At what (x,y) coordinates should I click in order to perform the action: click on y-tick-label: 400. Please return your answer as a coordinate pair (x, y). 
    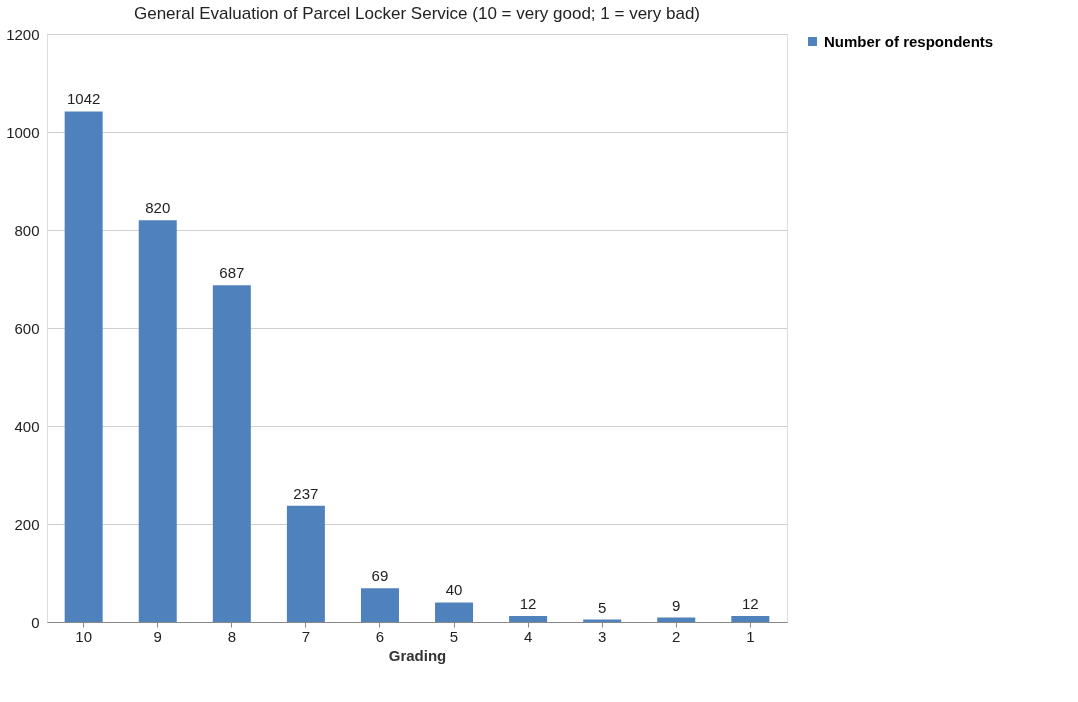
    Looking at the image, I should click on (27, 426).